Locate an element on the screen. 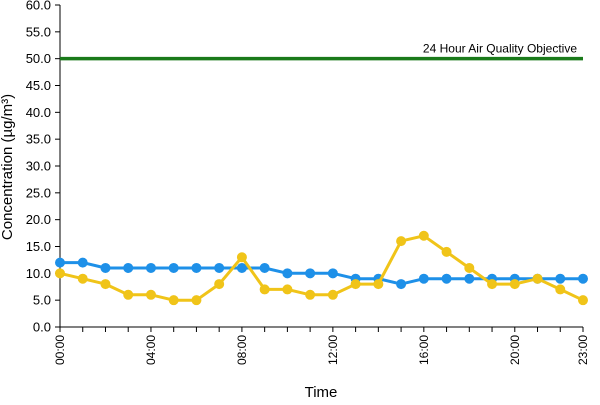 This screenshot has width=600, height=405. x-tick-label: 23:00 is located at coordinates (583, 350).